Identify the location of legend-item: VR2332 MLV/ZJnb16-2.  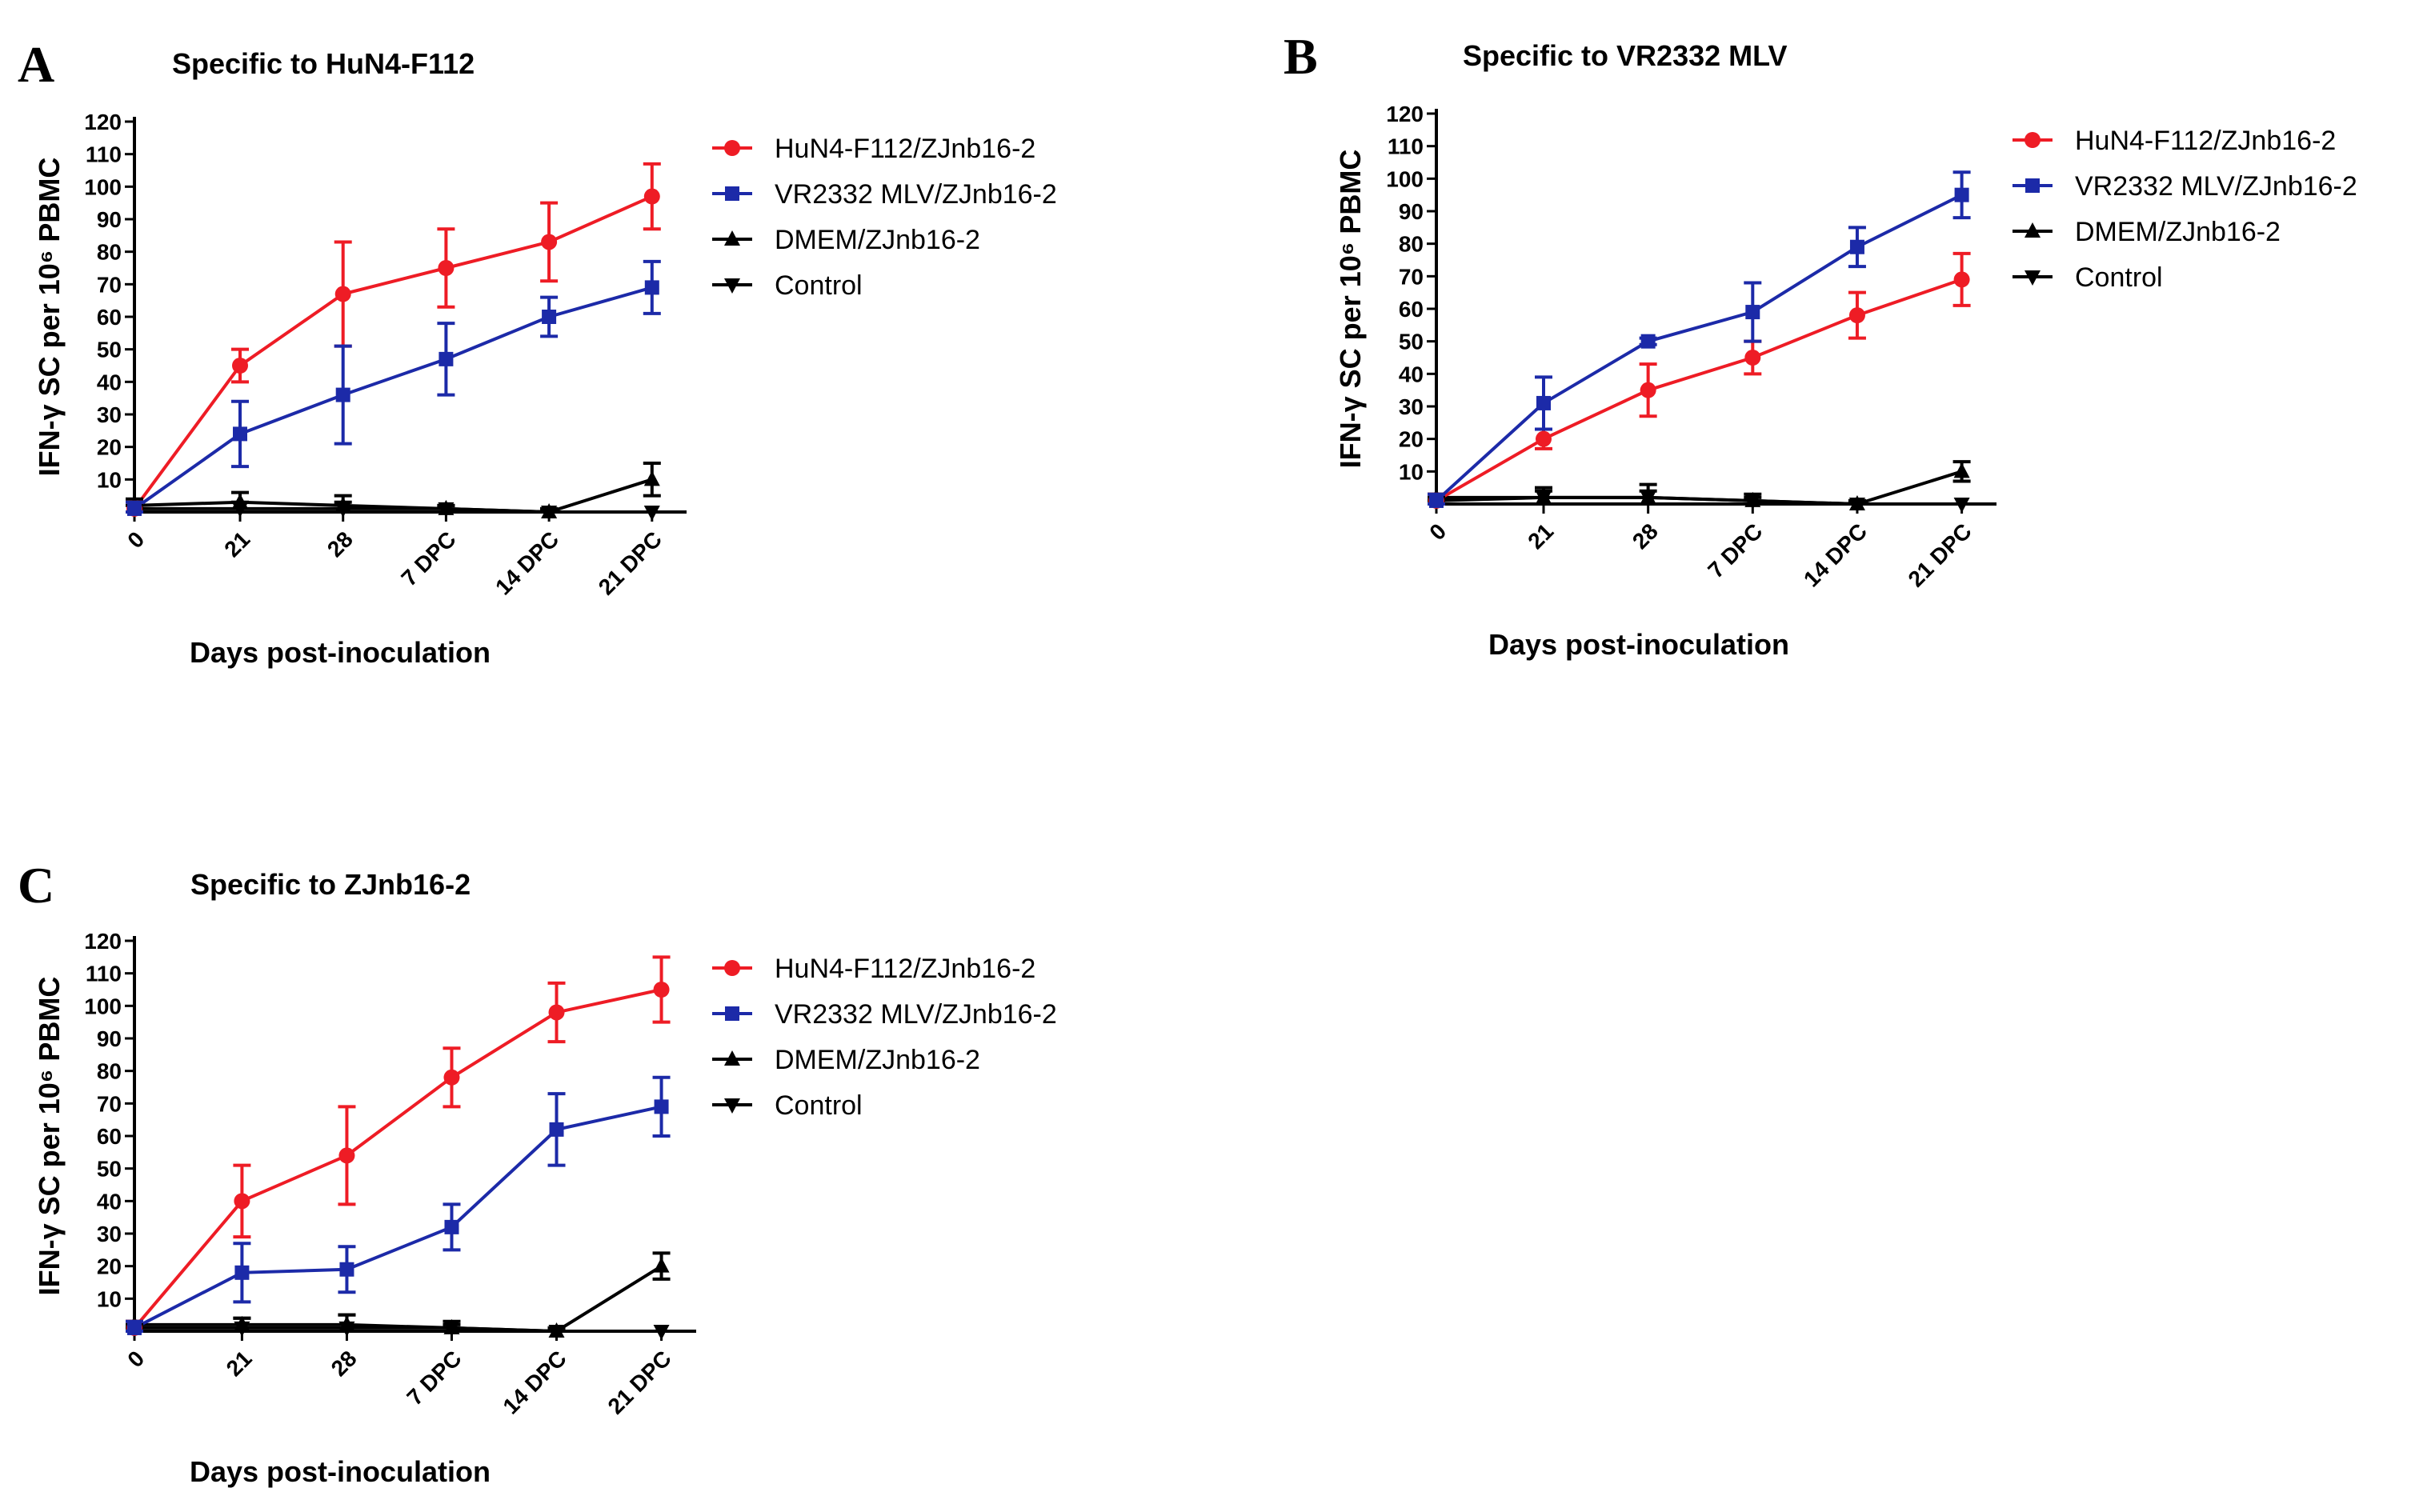
(884, 1014).